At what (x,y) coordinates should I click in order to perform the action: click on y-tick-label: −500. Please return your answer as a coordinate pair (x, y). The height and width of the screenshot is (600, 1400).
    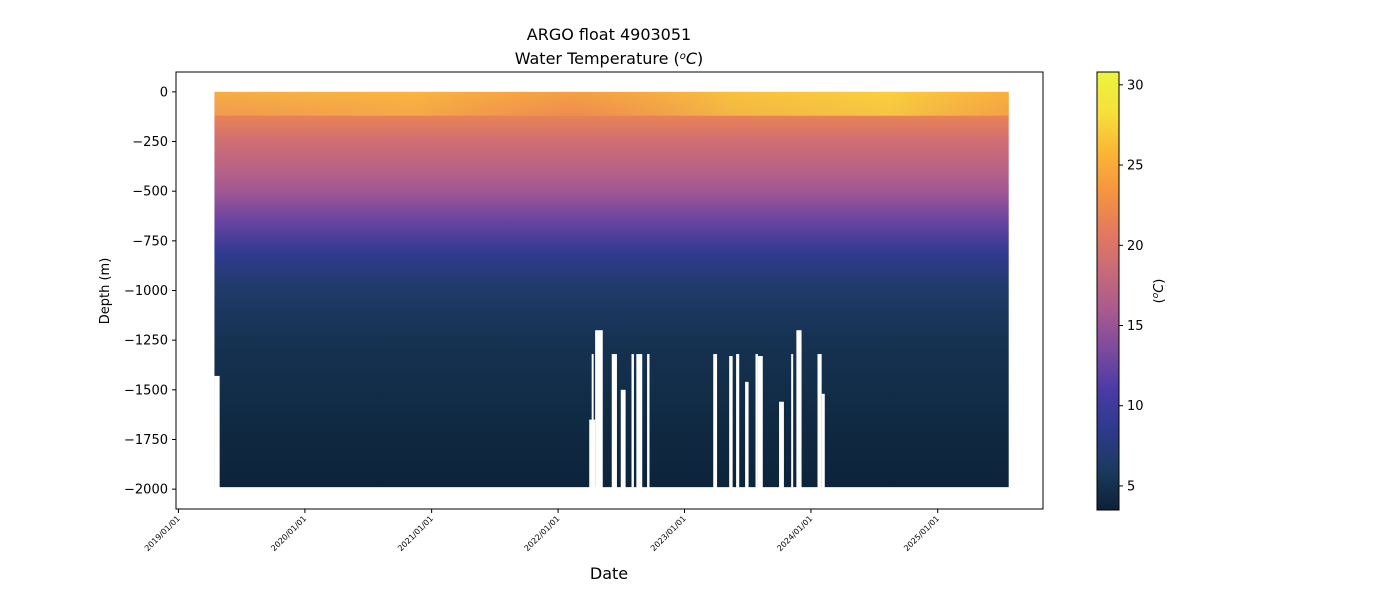
    Looking at the image, I should click on (150, 192).